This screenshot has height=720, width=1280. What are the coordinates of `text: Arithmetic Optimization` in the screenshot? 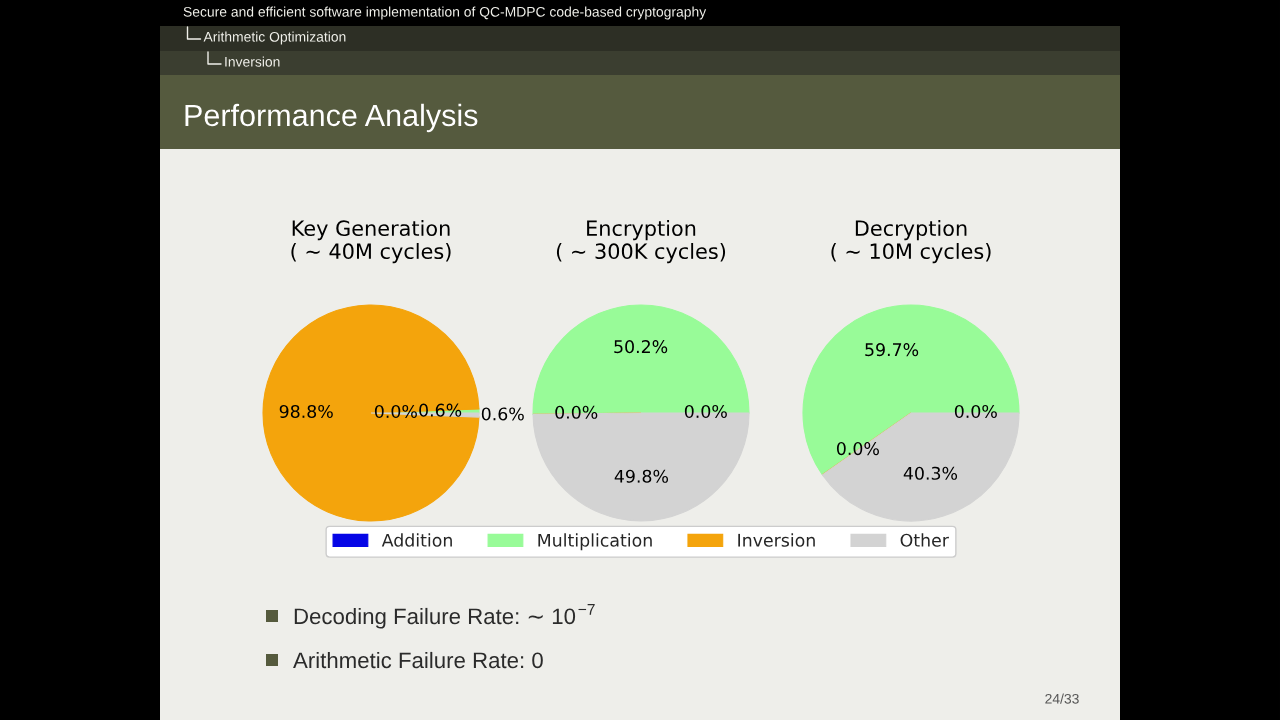 It's located at (274, 38).